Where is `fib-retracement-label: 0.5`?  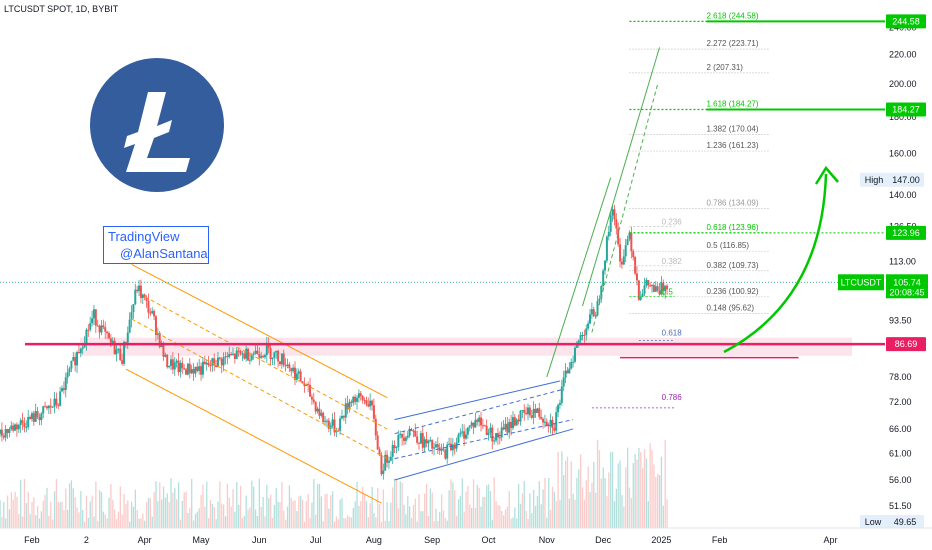
fib-retracement-label: 0.5 is located at coordinates (668, 292).